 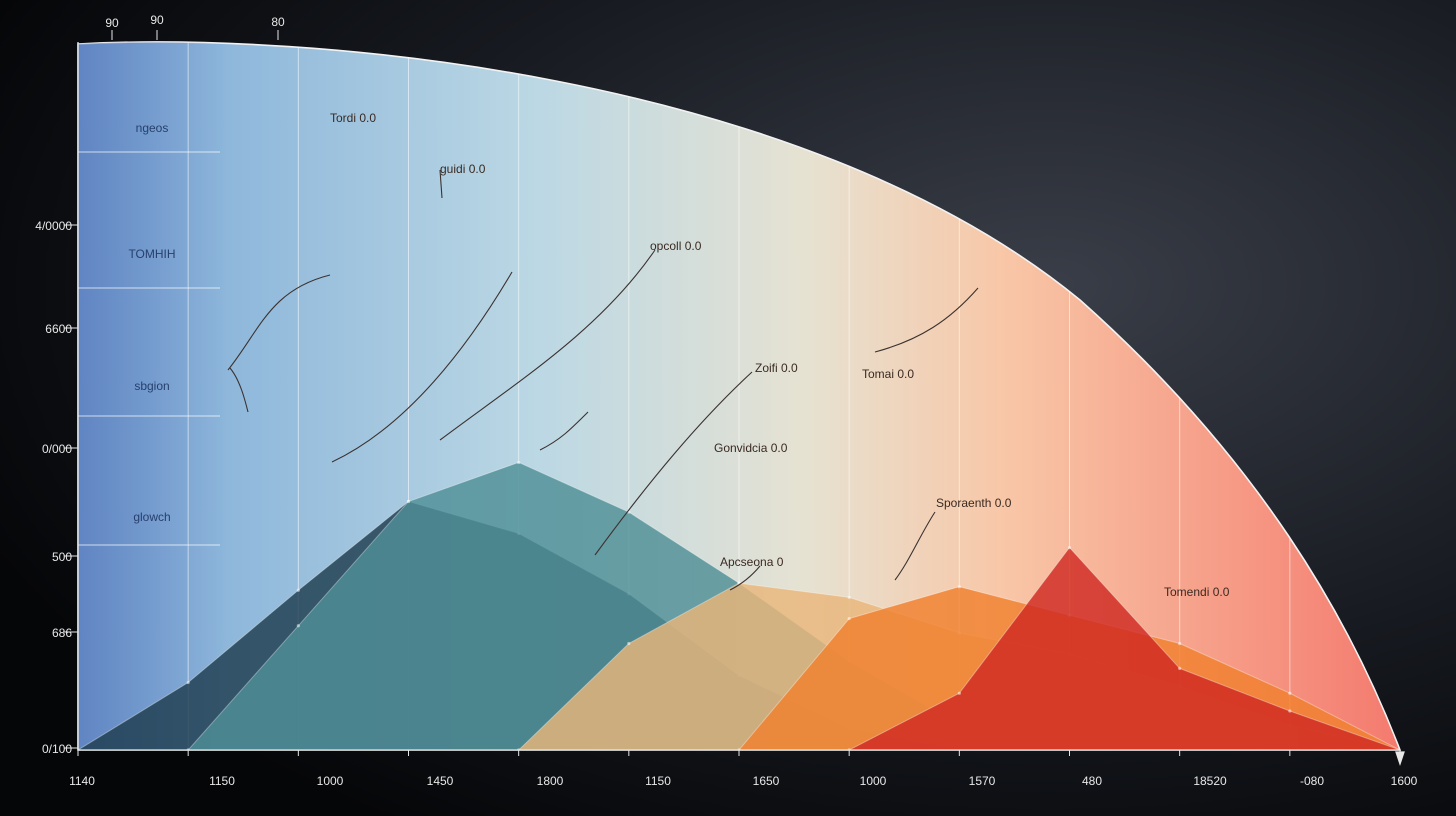 What do you see at coordinates (776, 368) in the screenshot?
I see `annotation-label: Zoifi 0.0` at bounding box center [776, 368].